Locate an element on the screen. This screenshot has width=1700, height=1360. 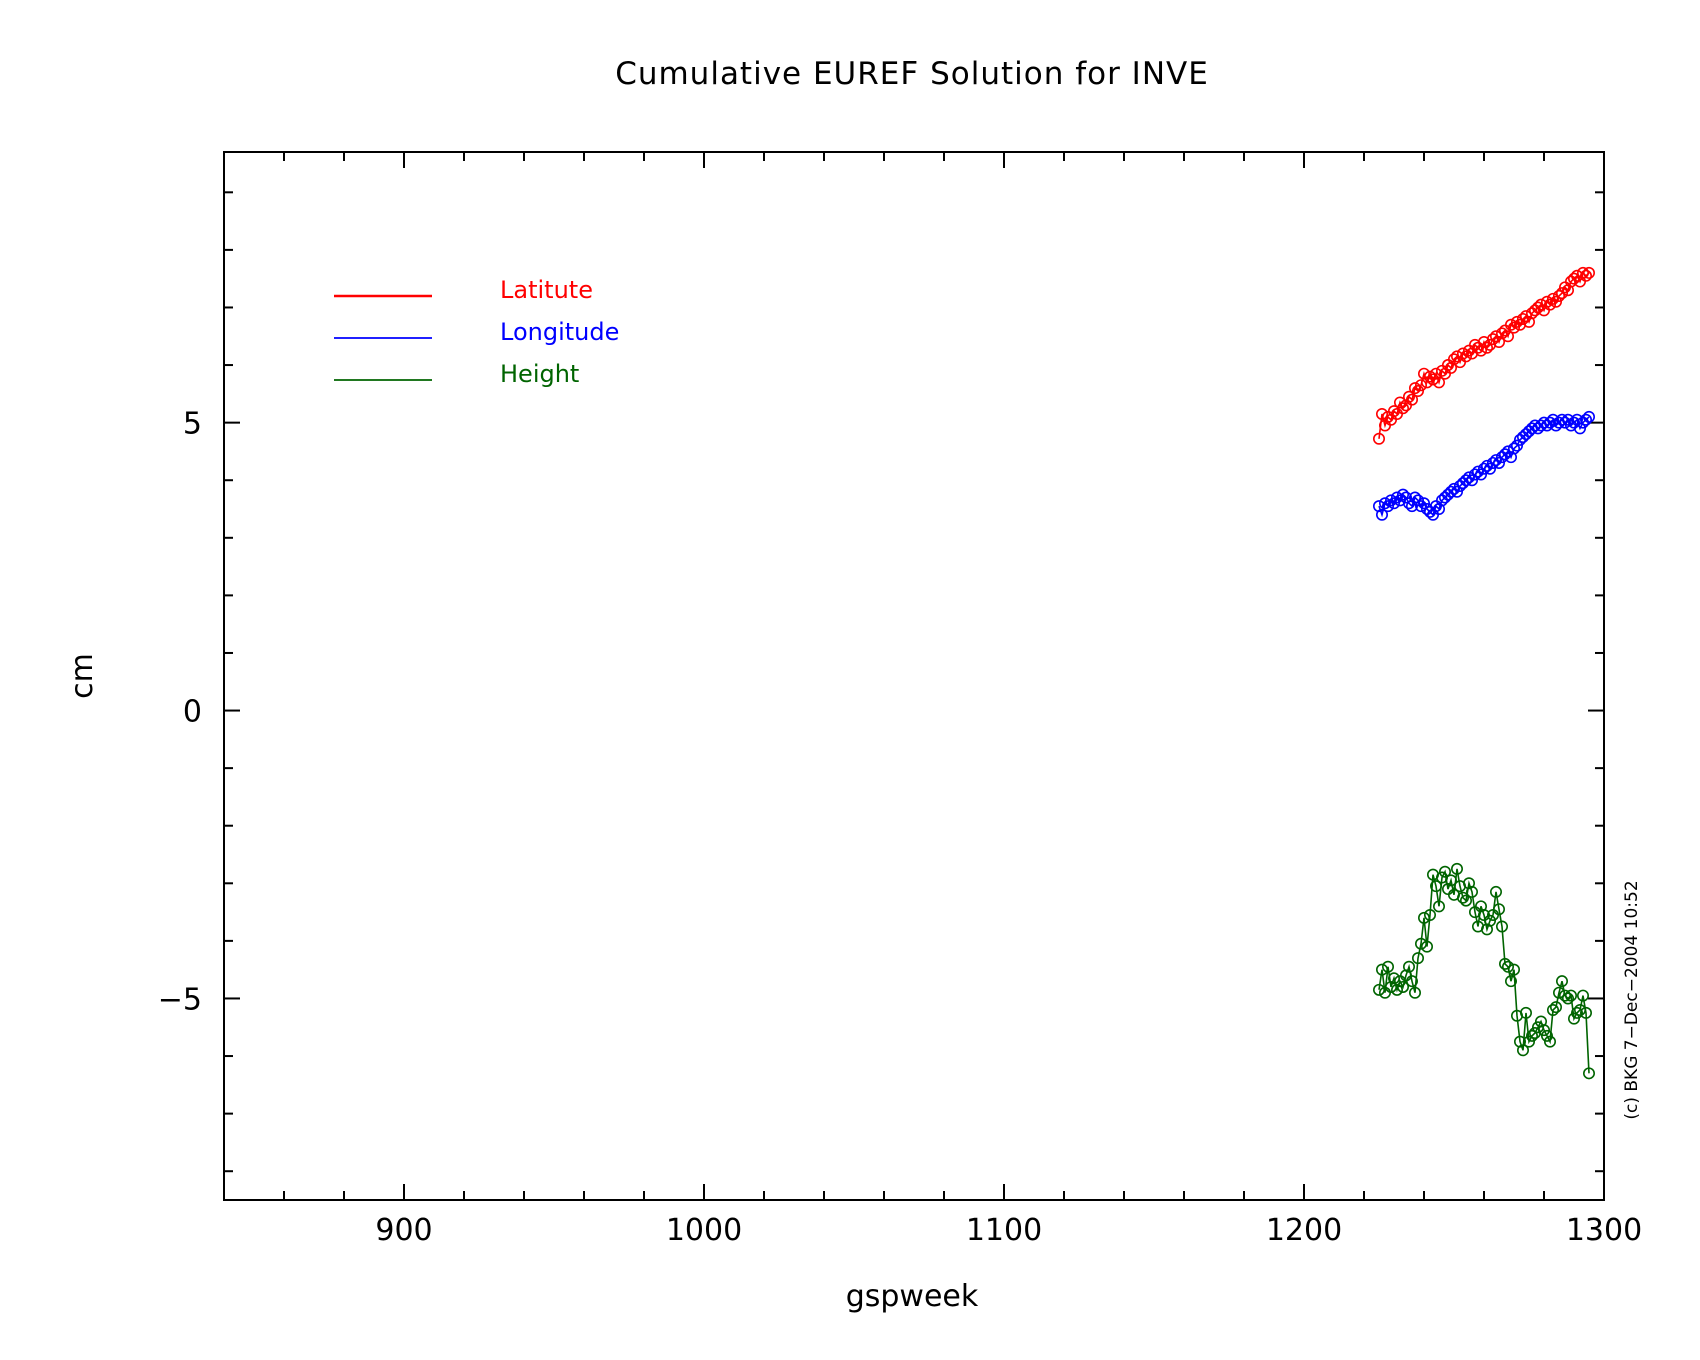
series-longitude is located at coordinates (1484, 465).